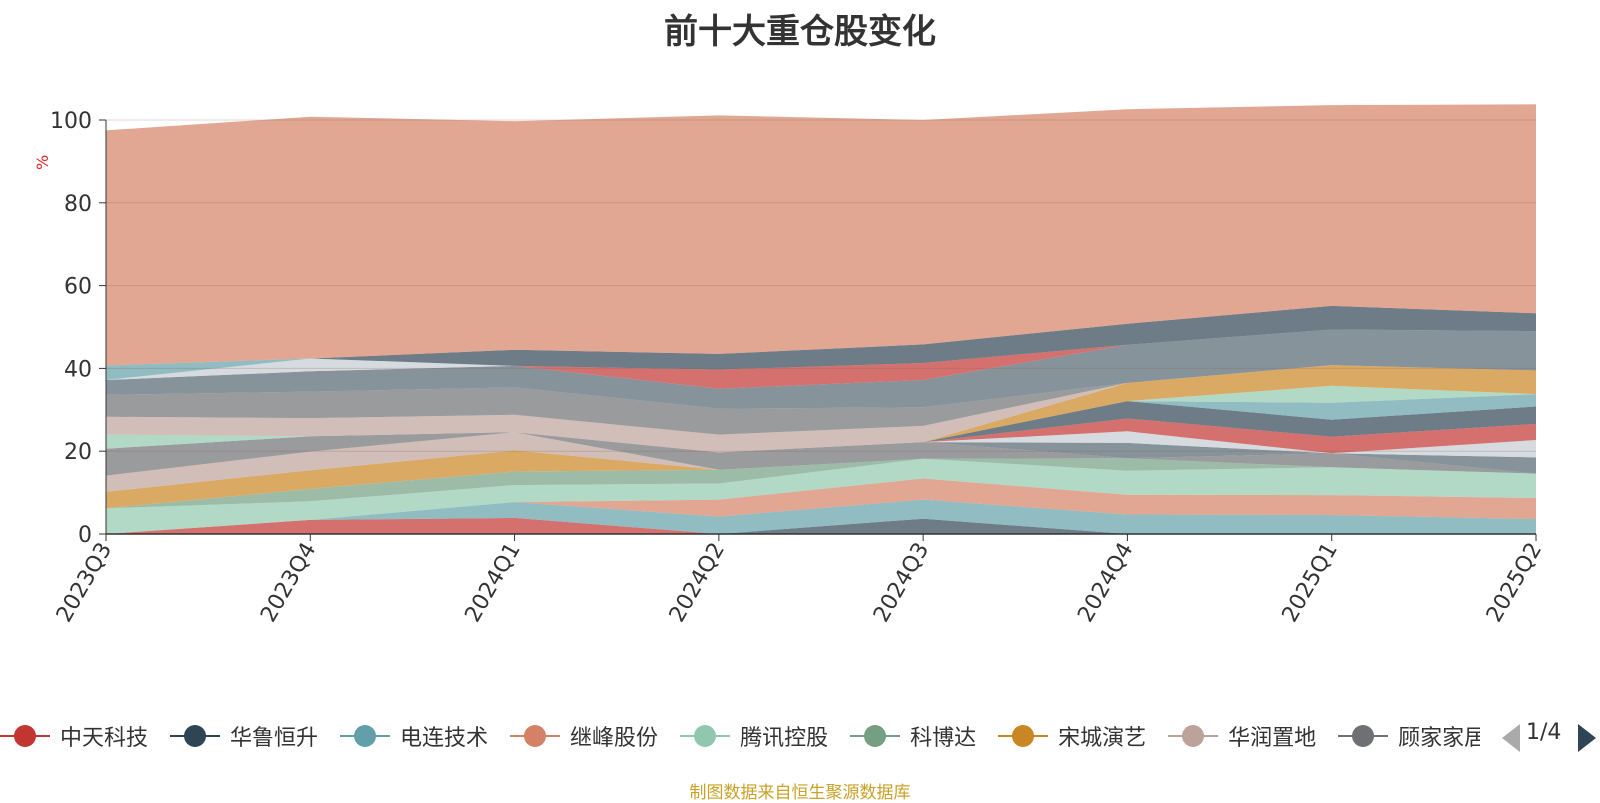  Describe the element at coordinates (800, 793) in the screenshot. I see `source-note: 制图数据来自恒生聚源数据库` at that location.